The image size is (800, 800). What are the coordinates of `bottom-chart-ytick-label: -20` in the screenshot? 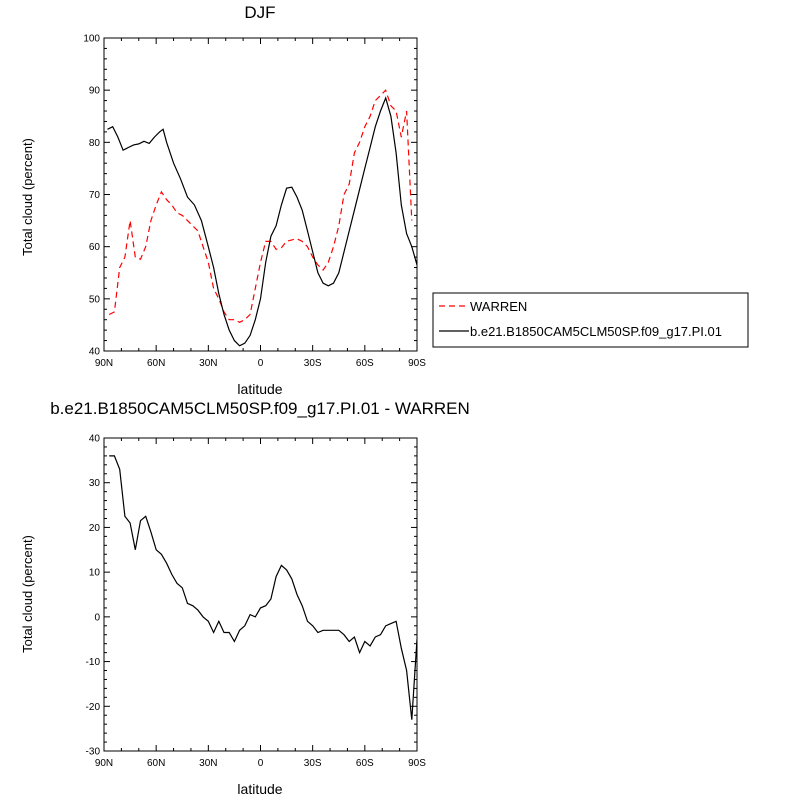 It's located at (93, 707).